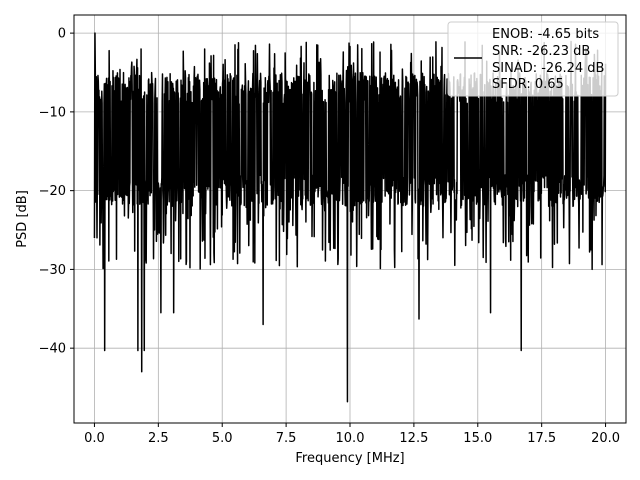 Image resolution: width=640 pixels, height=480 pixels. Describe the element at coordinates (158, 438) in the screenshot. I see `x-tick-label: 2.5` at that location.